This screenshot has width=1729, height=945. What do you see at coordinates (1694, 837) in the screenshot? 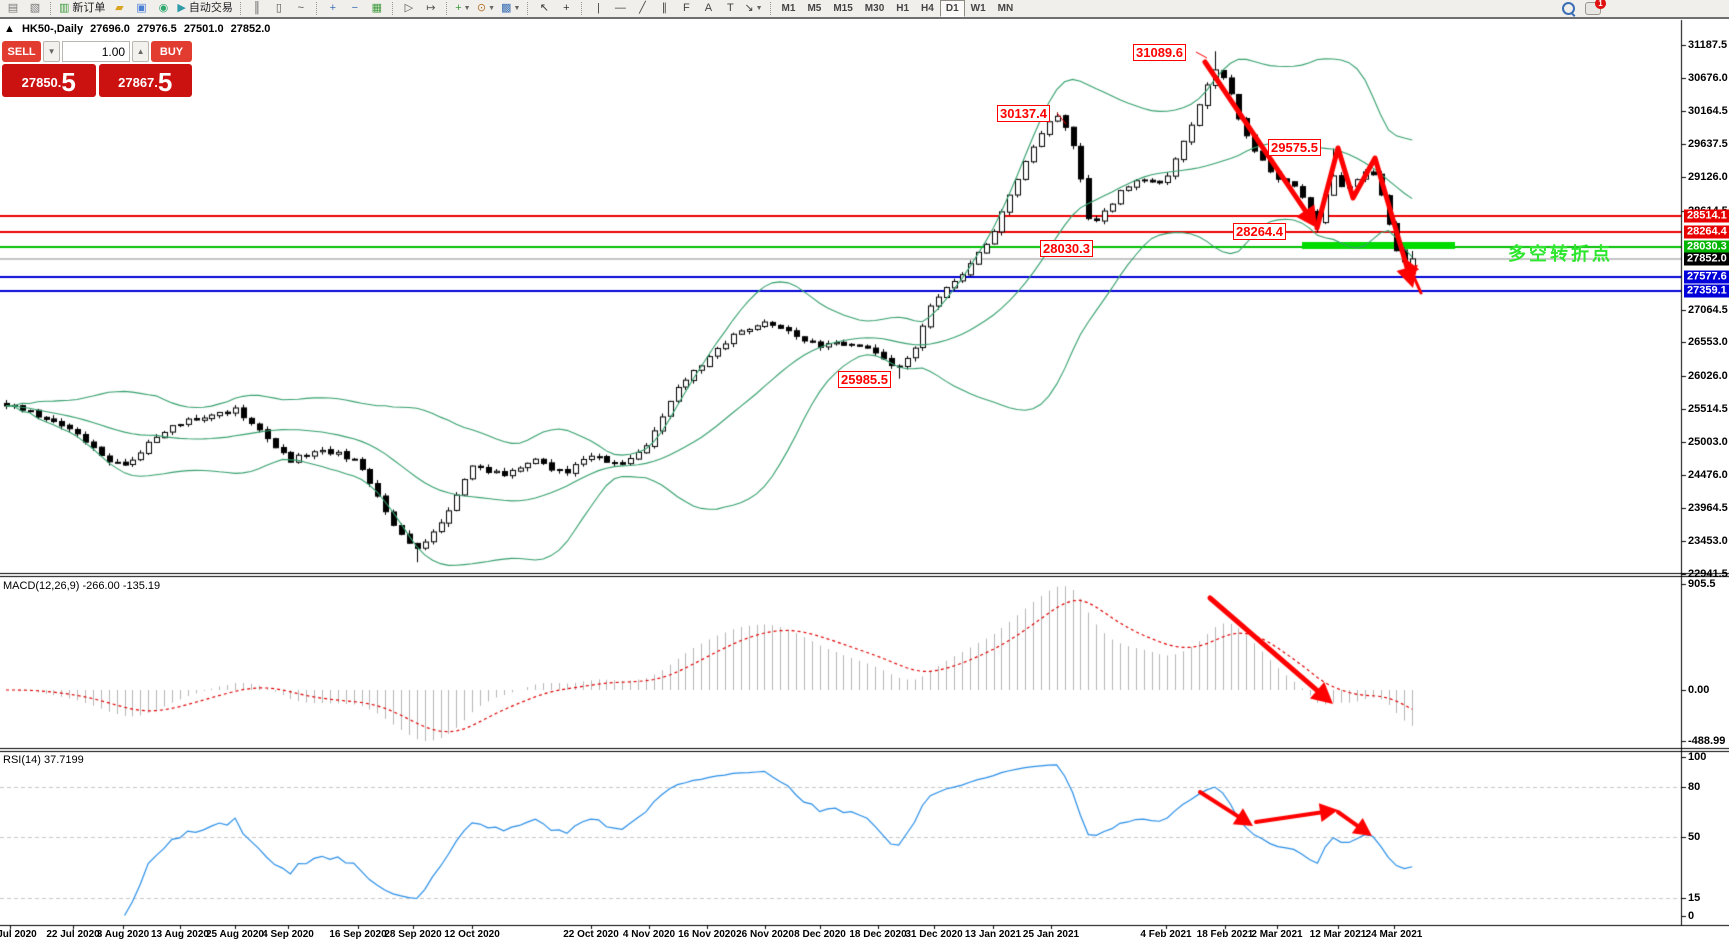
I see `rsi-axis-tick: 50` at bounding box center [1694, 837].